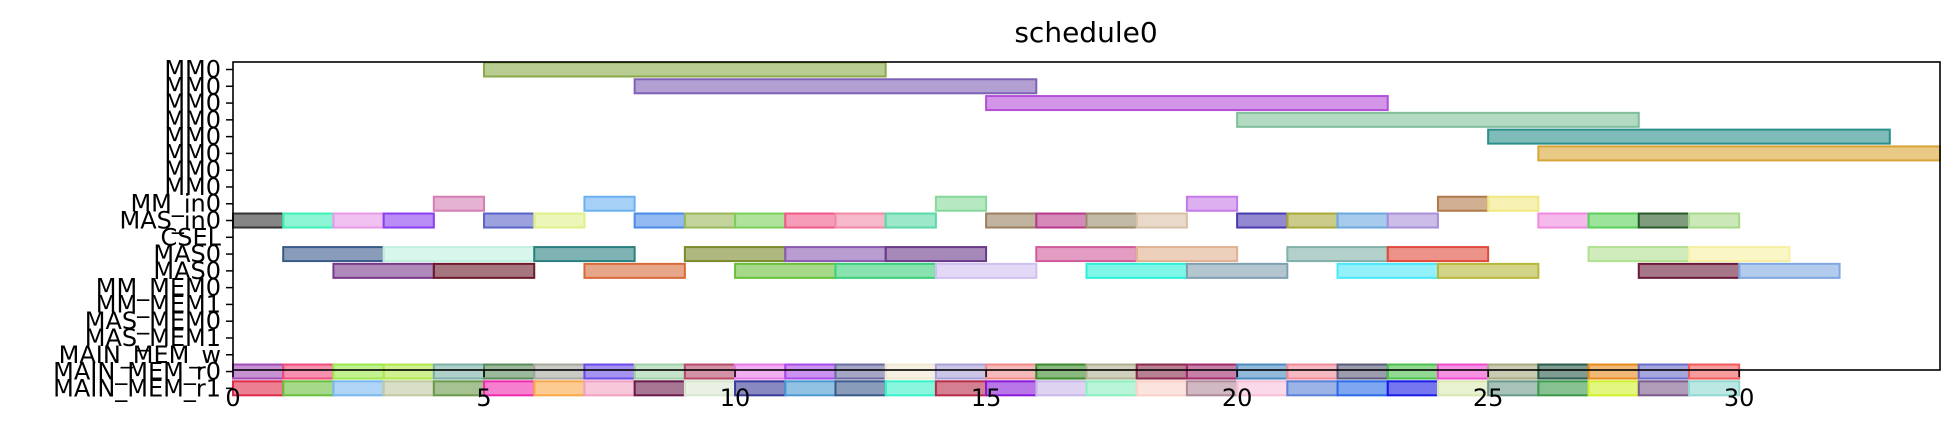  I want to click on x-tick-label: 0, so click(232, 398).